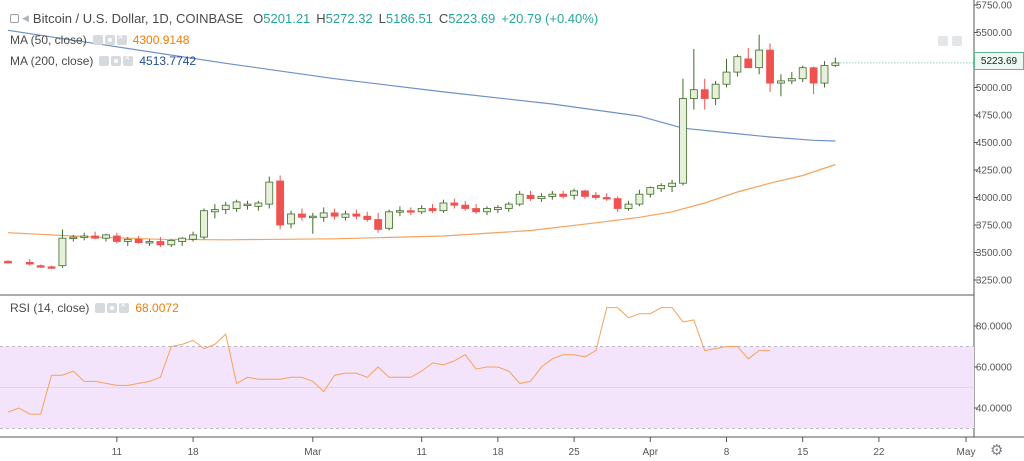 The height and width of the screenshot is (461, 1024). Describe the element at coordinates (994, 409) in the screenshot. I see `rsi-tick-label: 40.0000` at that location.